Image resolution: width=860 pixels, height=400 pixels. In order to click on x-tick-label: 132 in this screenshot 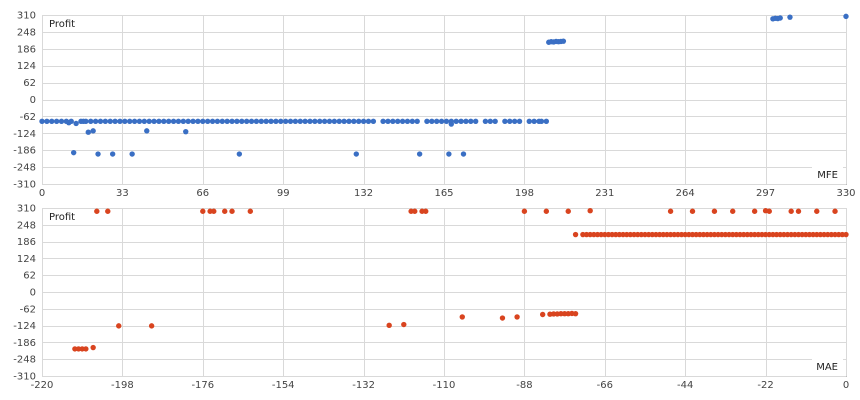, I will do `click(363, 193)`.